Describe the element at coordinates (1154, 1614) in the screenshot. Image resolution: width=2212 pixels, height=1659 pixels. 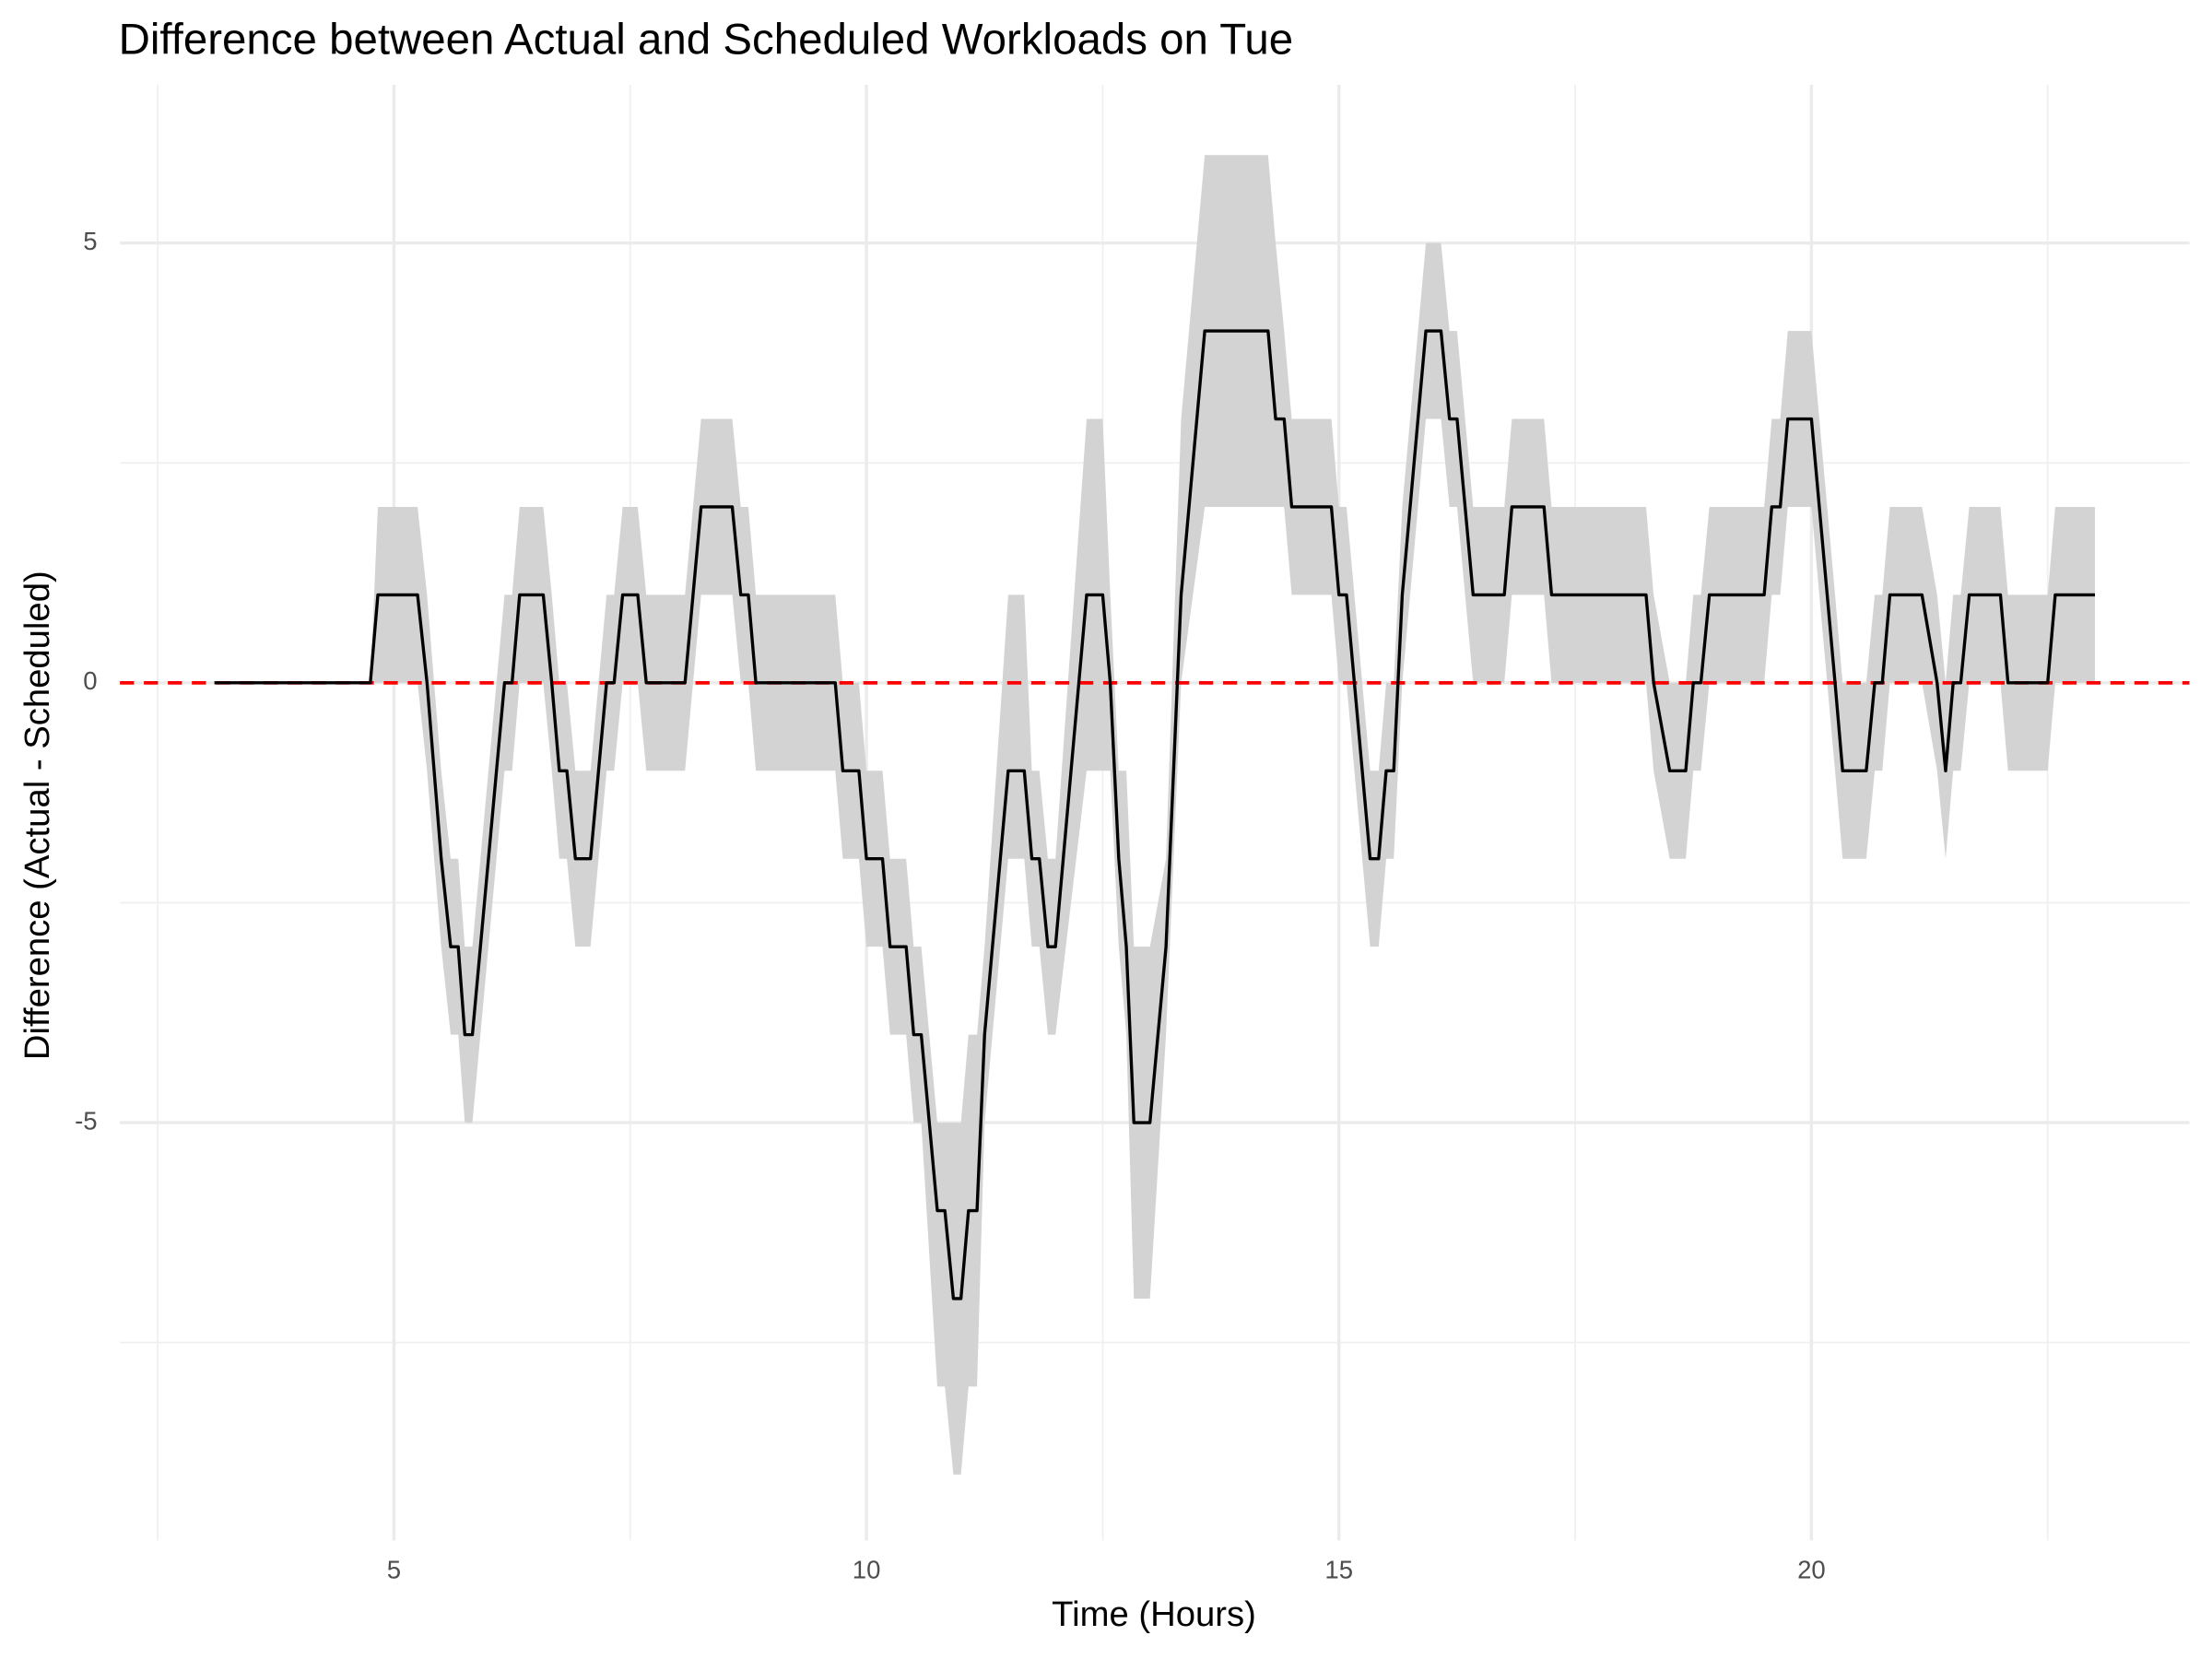
I see `x-axis-title: Time (Hours)` at that location.